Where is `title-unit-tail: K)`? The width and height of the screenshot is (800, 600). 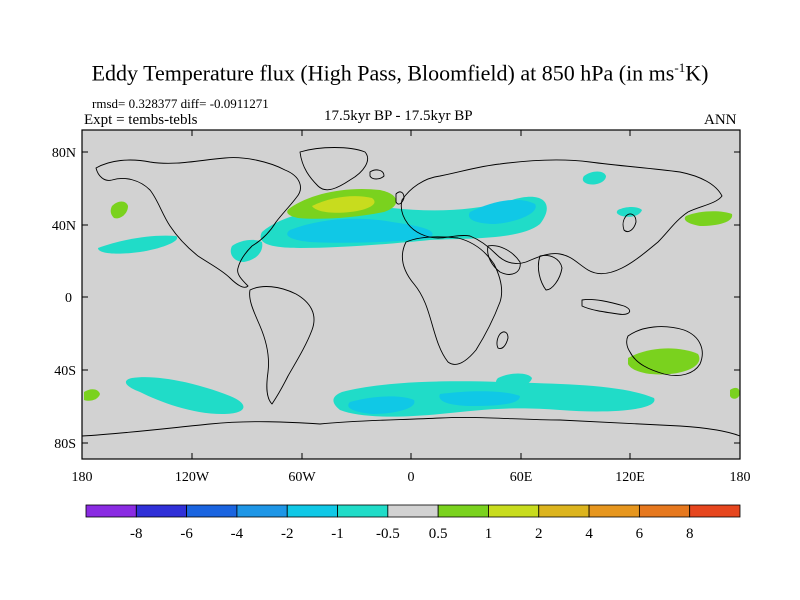 title-unit-tail: K) is located at coordinates (697, 73).